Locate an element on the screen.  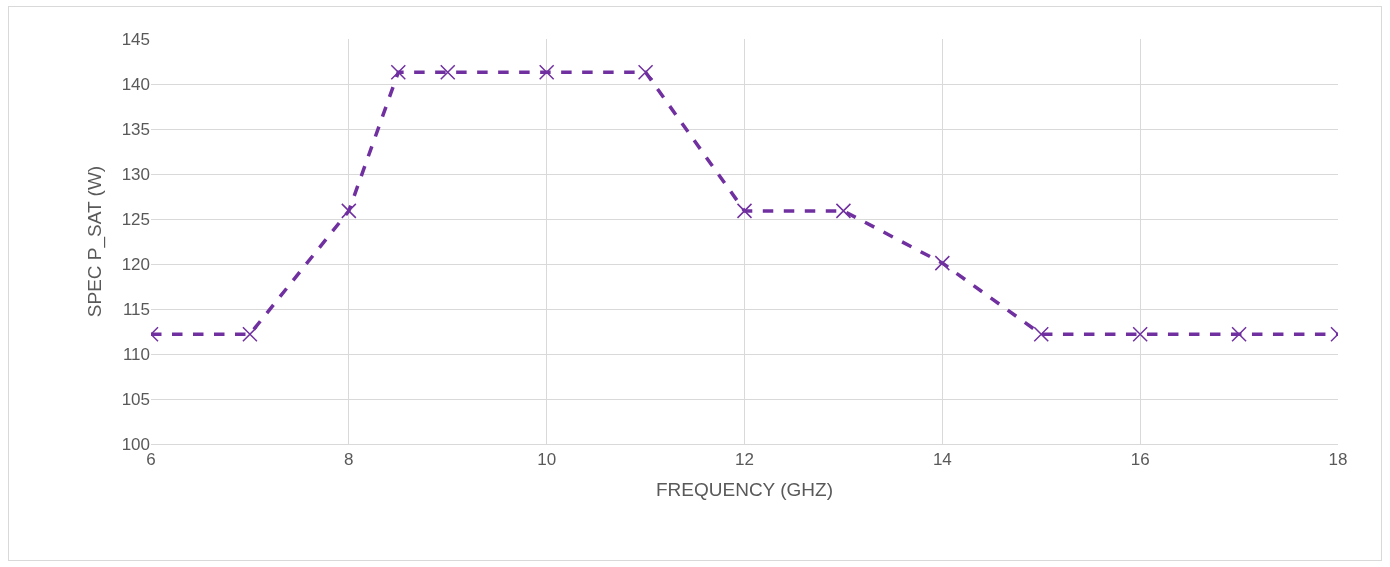
x-axis-title: FREQUENCY (GHZ) is located at coordinates (744, 490).